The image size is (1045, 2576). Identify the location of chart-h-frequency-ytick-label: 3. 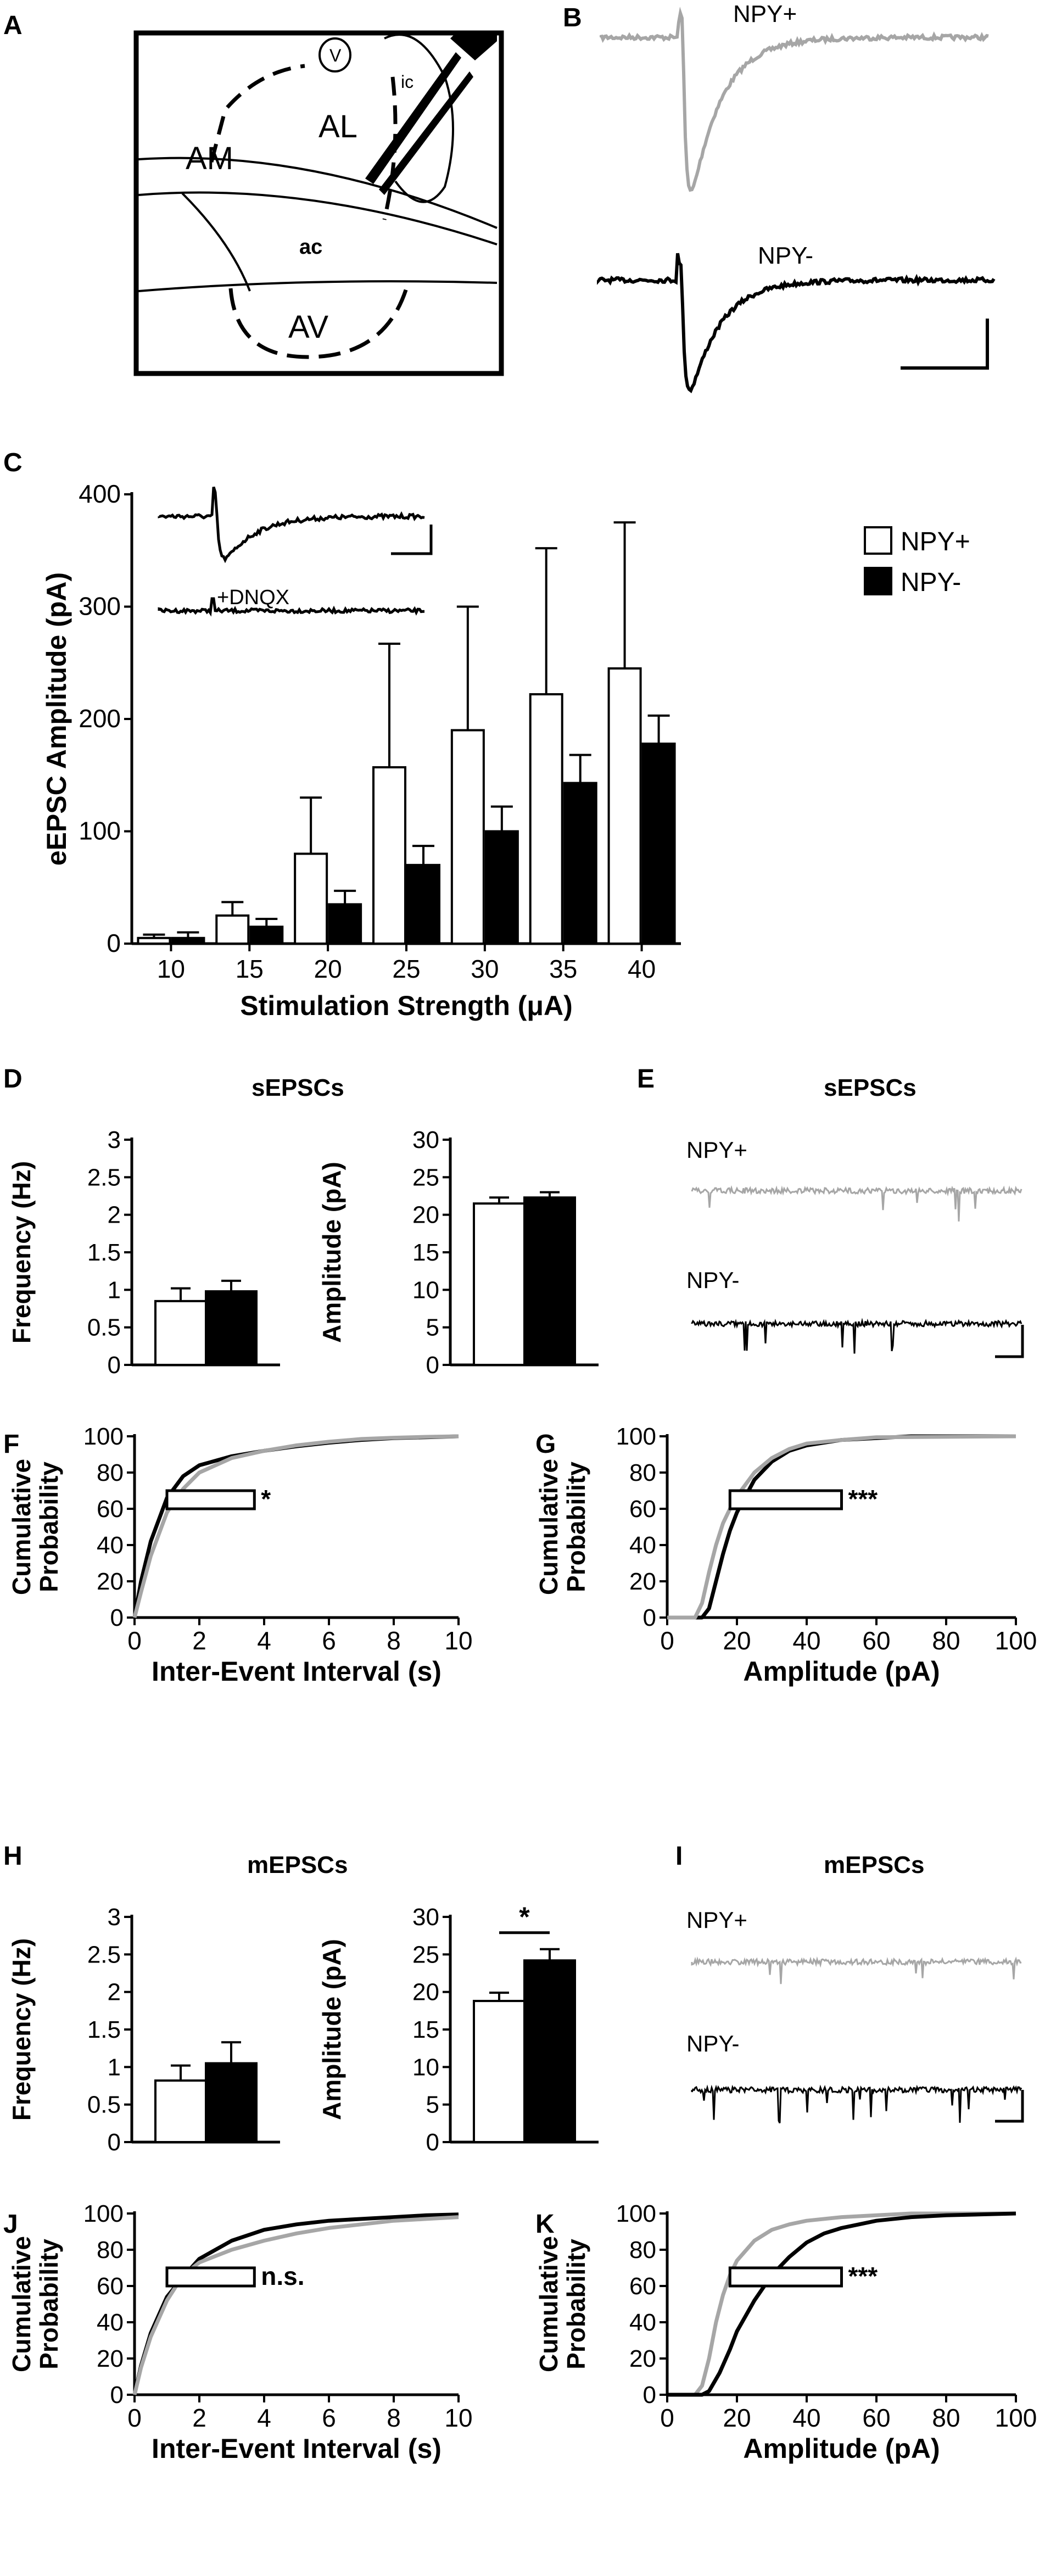
(115, 1917).